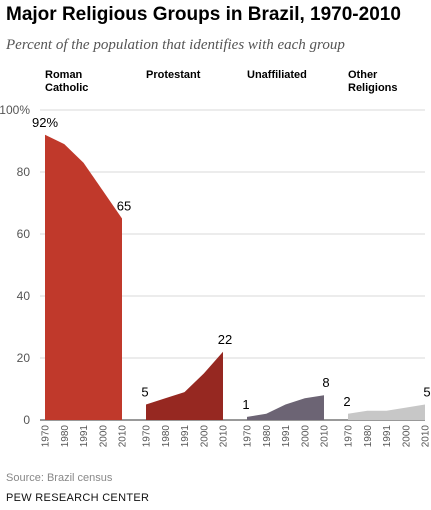 The width and height of the screenshot is (431, 510). I want to click on data-label-end: 8, so click(325, 382).